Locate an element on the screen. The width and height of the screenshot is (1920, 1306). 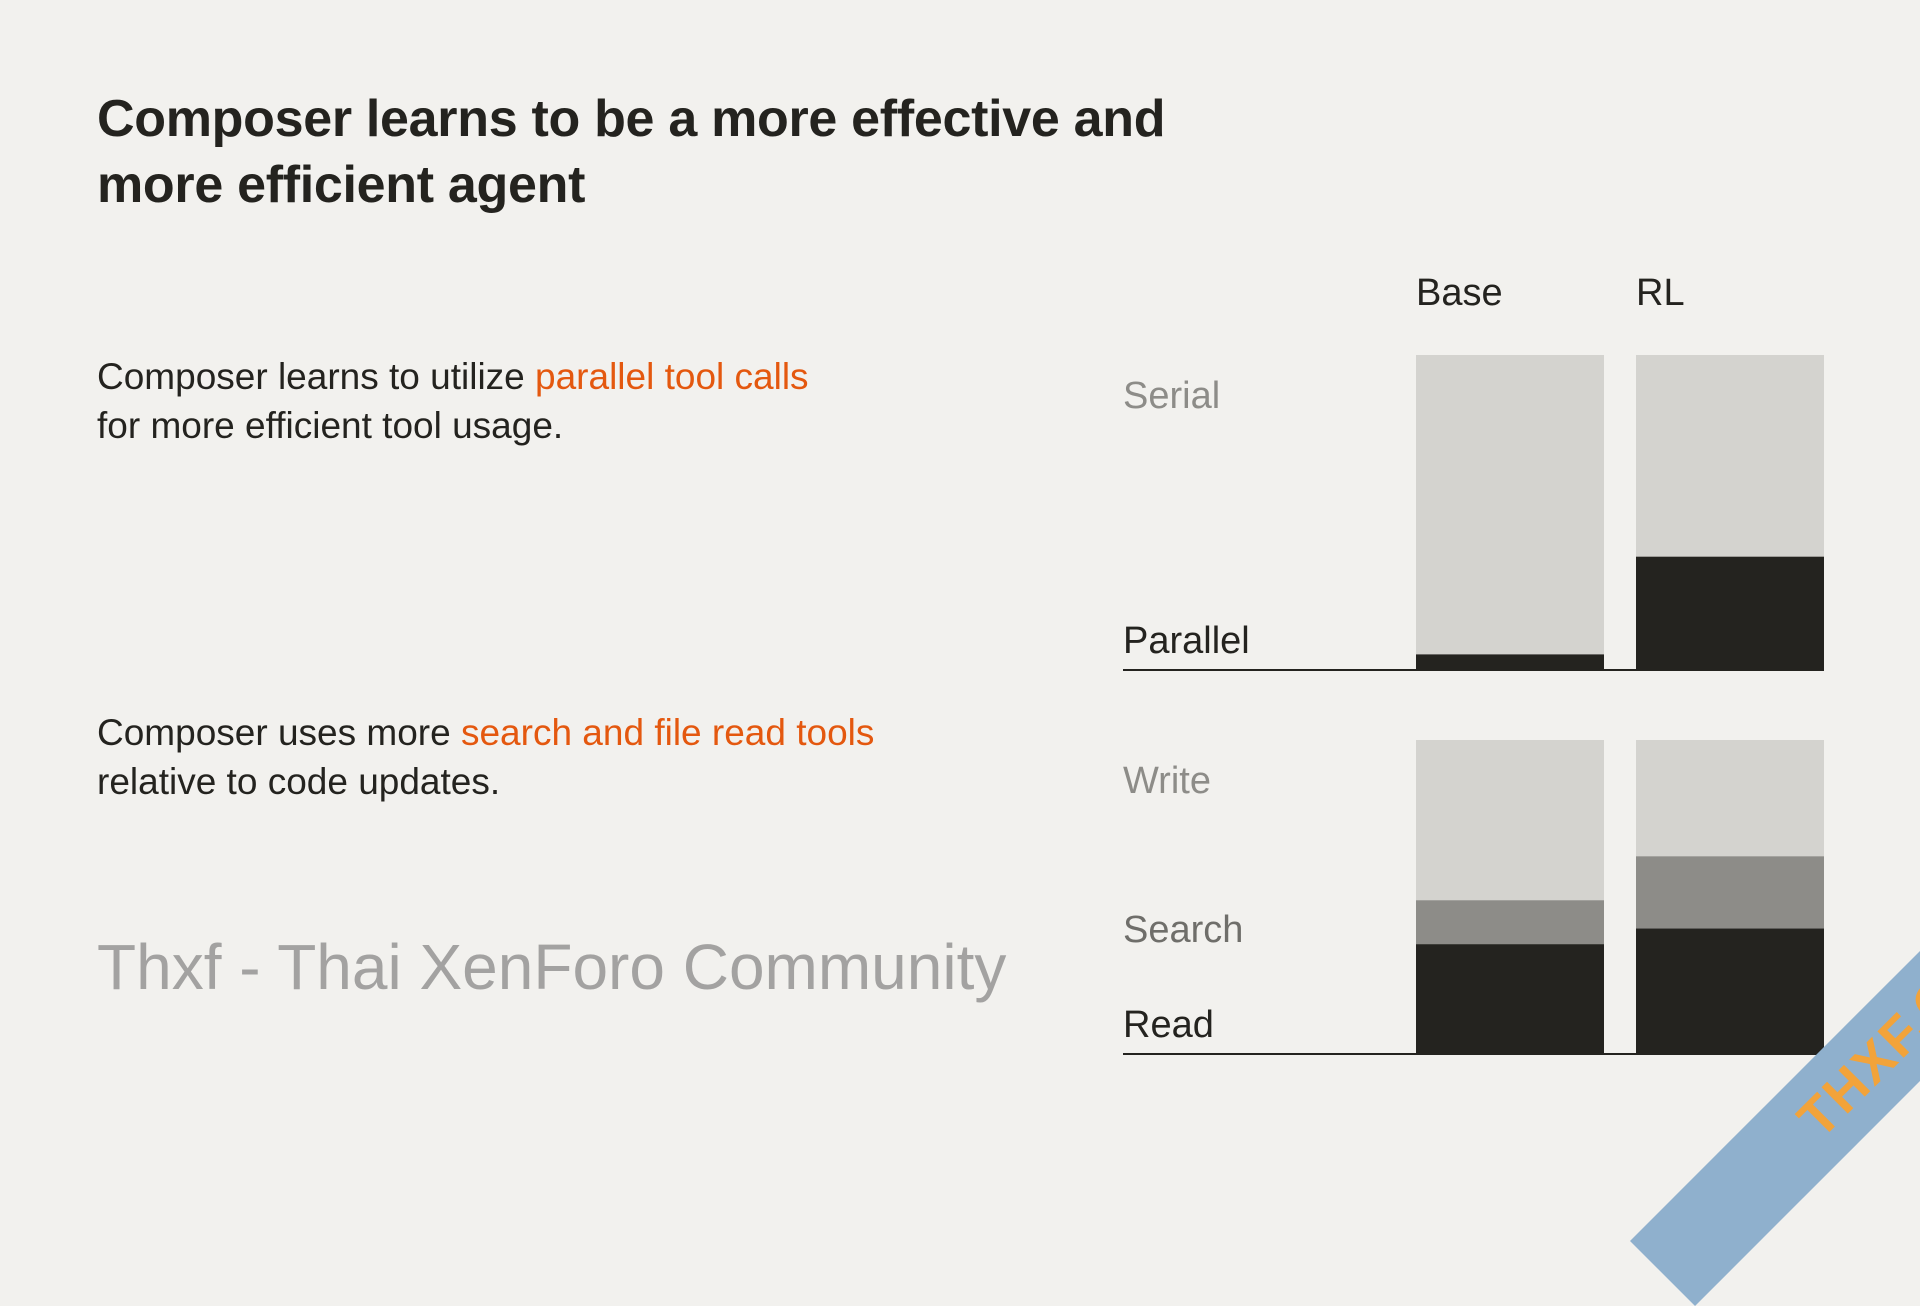
category-label-rl: RL is located at coordinates (1660, 293).